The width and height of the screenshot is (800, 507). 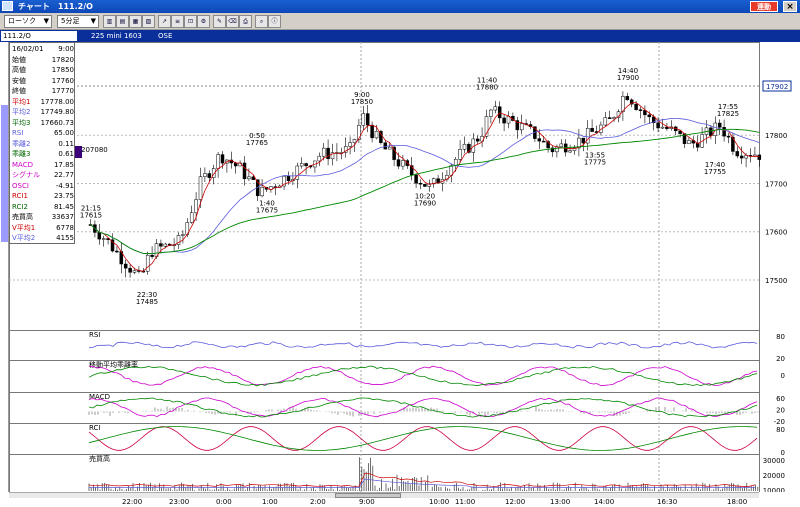 What do you see at coordinates (367, 502) in the screenshot?
I see `x-tick-label: 9:00` at bounding box center [367, 502].